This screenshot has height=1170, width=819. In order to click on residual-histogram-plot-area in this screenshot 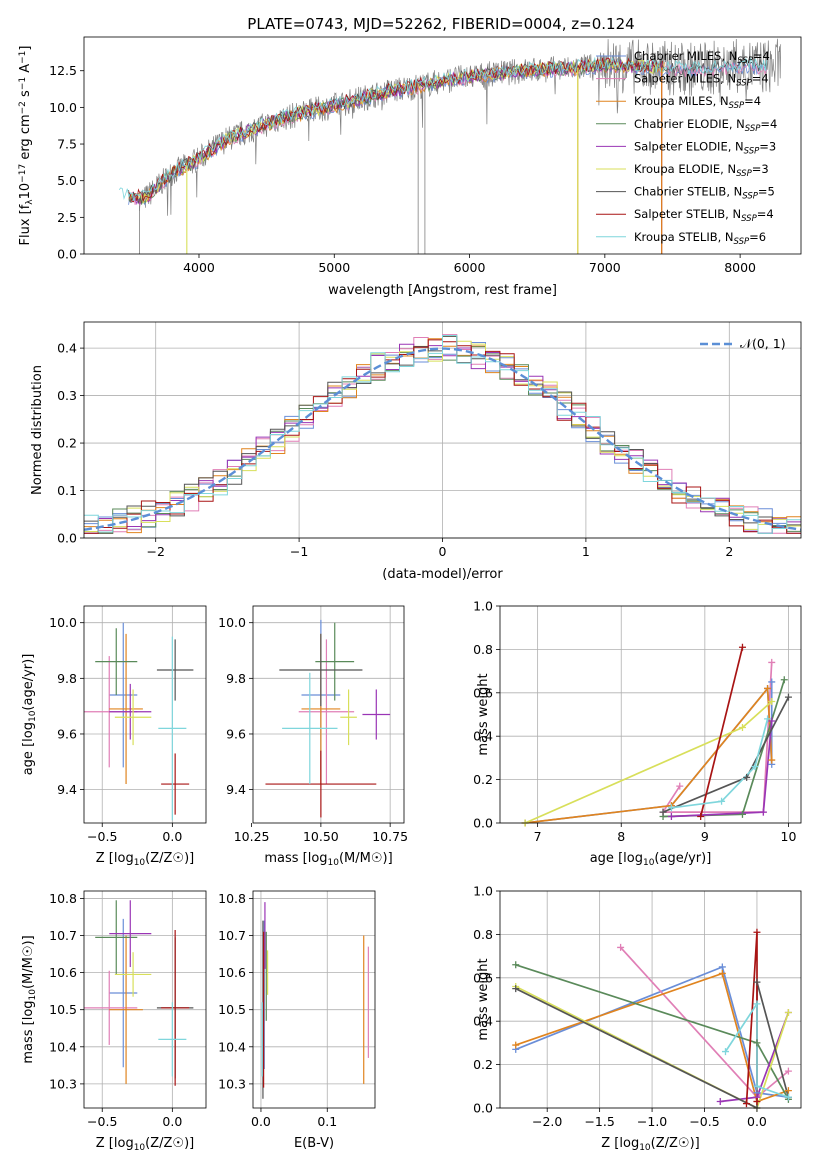, I will do `click(442, 434)`.